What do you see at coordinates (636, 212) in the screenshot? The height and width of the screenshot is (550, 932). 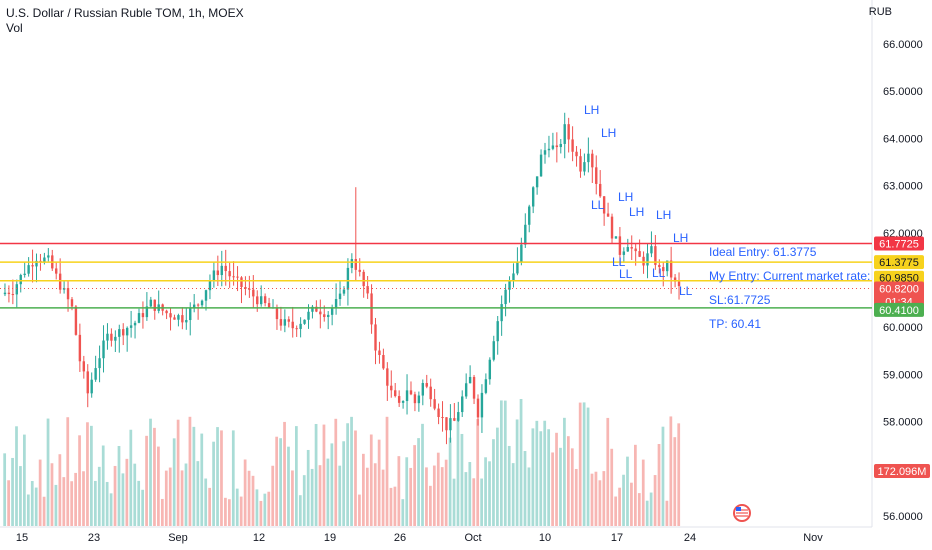 I see `swing-label-lh: LH` at bounding box center [636, 212].